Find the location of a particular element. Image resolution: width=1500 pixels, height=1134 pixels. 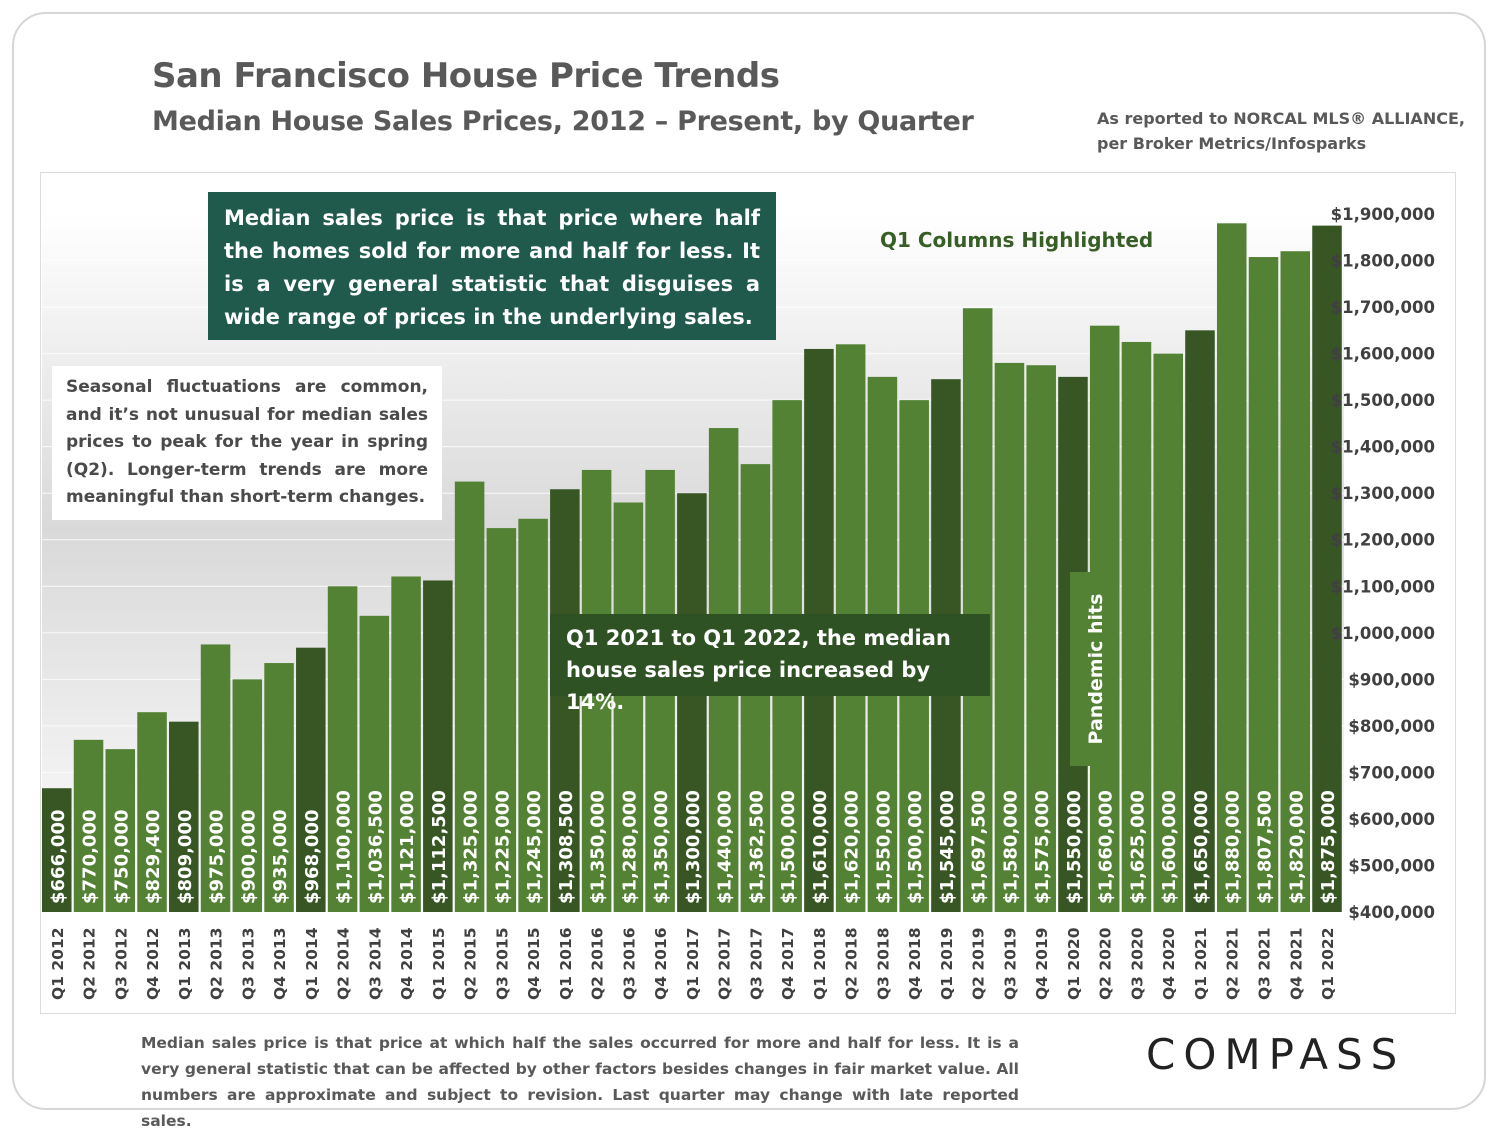

x-tick-label: Q3 2013 is located at coordinates (248, 964).